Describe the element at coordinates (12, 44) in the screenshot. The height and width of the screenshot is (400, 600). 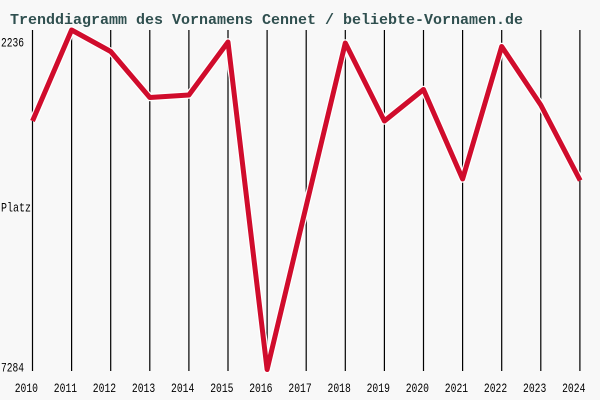
I see `svg-text: 2236` at that location.